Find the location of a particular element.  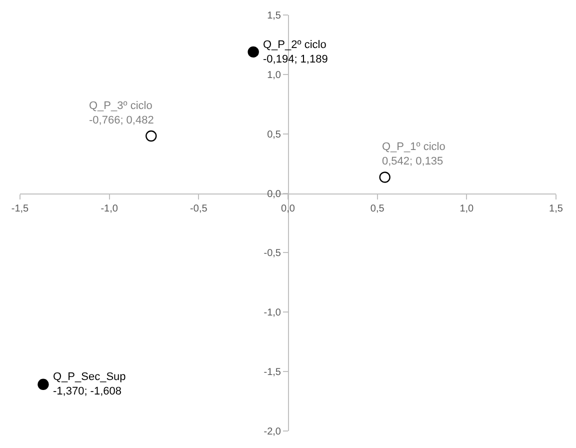

y-tick-label: -0,5 is located at coordinates (273, 254).